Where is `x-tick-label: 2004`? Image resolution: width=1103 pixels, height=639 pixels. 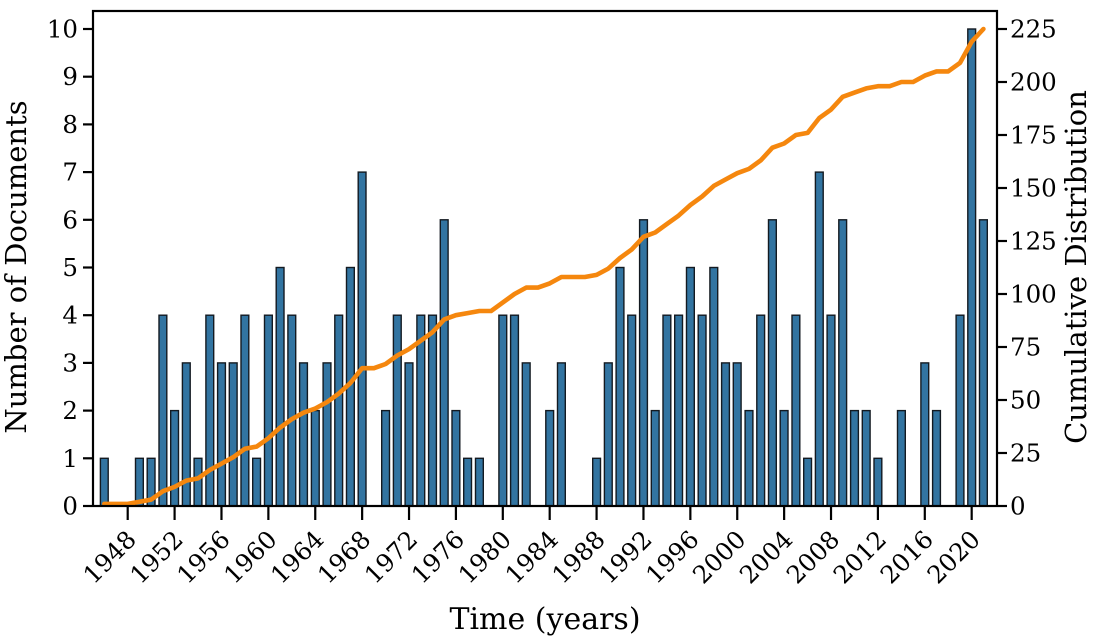
x-tick-label: 2004 is located at coordinates (766, 557).